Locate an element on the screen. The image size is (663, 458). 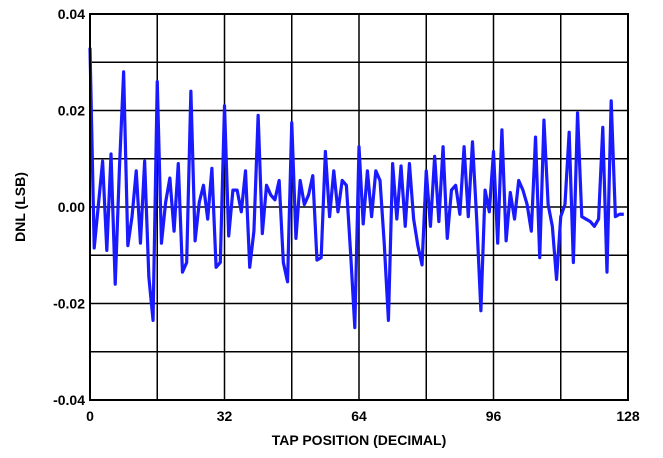
x-tick-label: 96 is located at coordinates (494, 416).